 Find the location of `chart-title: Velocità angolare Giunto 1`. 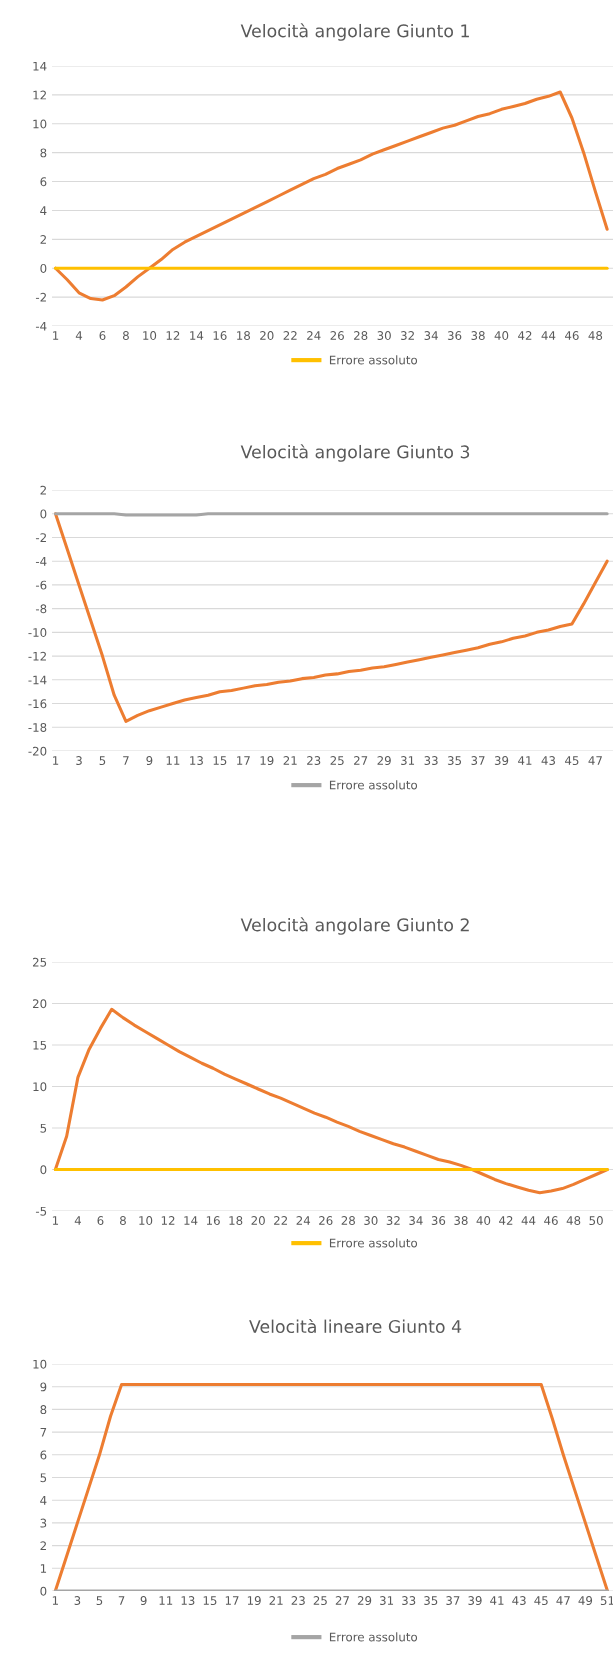

chart-title: Velocità angolare Giunto 1 is located at coordinates (354, 32).